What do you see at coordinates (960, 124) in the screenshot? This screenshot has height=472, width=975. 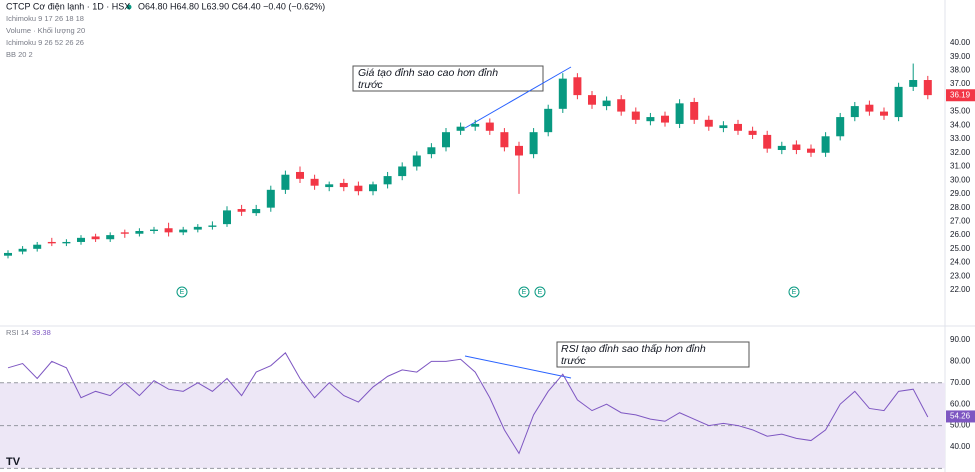 I see `y-tick-label: 34.00` at bounding box center [960, 124].